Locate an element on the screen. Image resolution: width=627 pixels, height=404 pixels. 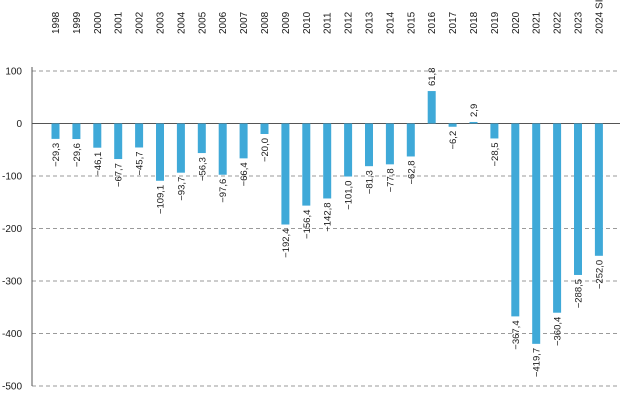
x-tick-label: 2005 is located at coordinates (202, 22).